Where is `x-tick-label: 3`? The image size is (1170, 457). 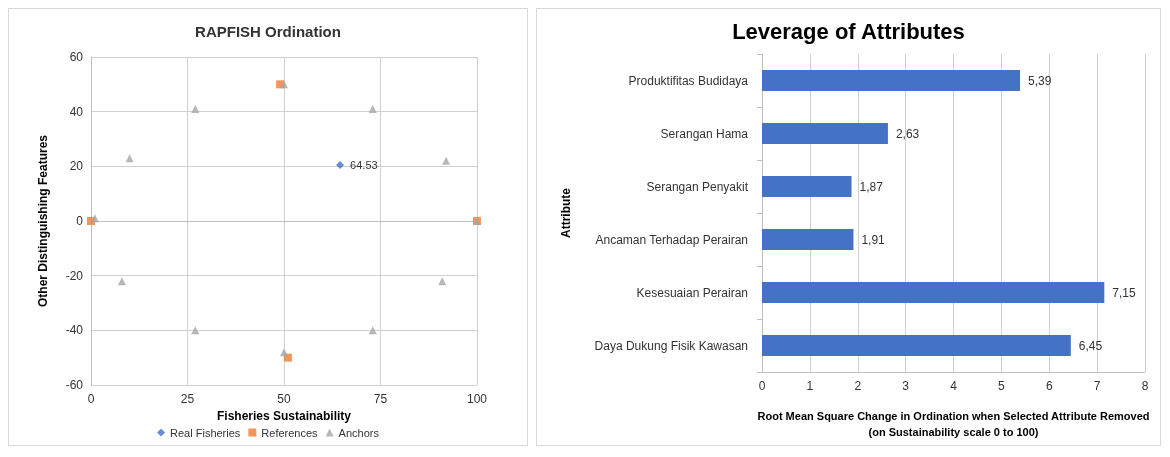
x-tick-label: 3 is located at coordinates (906, 386).